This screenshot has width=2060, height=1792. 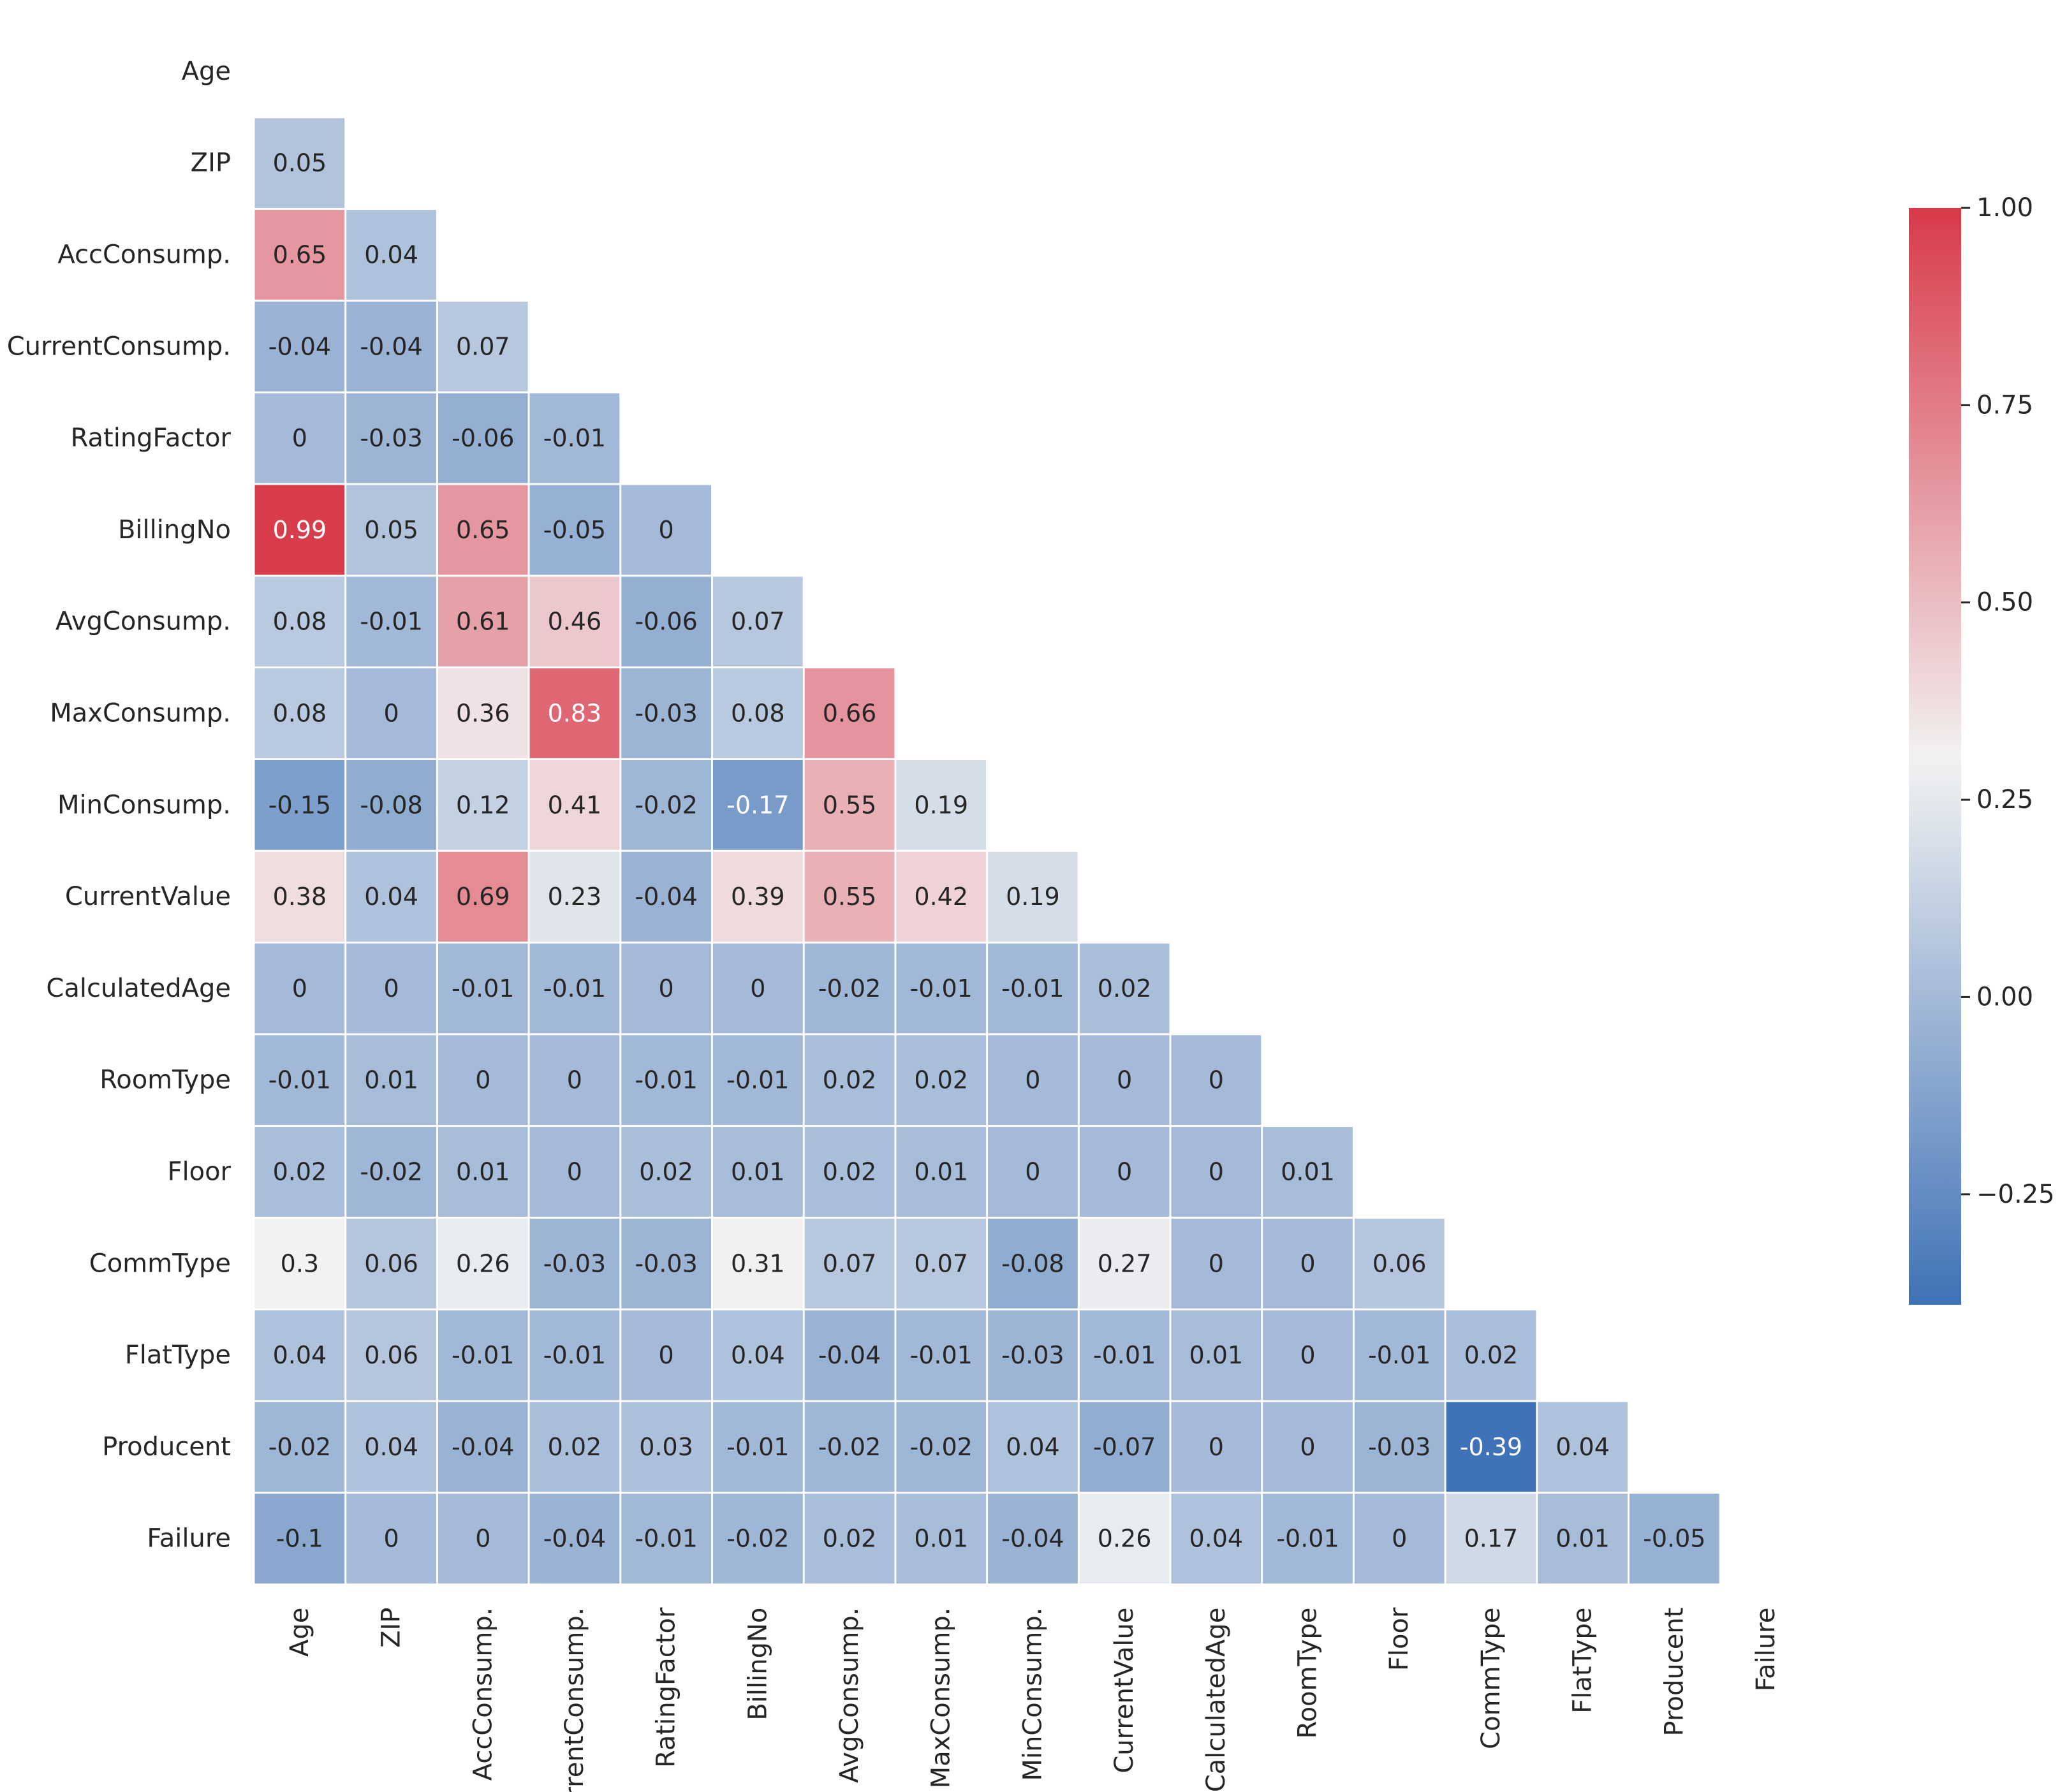 What do you see at coordinates (1032, 1355) in the screenshot?
I see `cell-value-14-8: -0.03` at bounding box center [1032, 1355].